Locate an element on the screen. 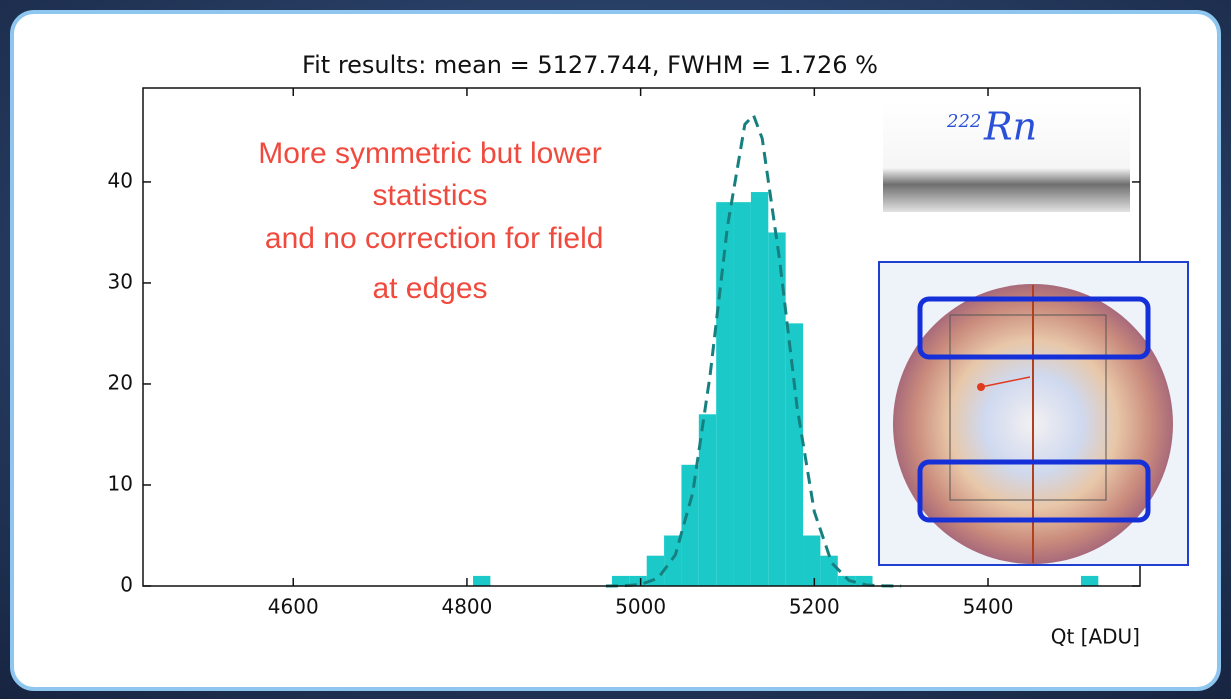 The width and height of the screenshot is (1231, 699). x-tick-label: 5400 is located at coordinates (988, 607).